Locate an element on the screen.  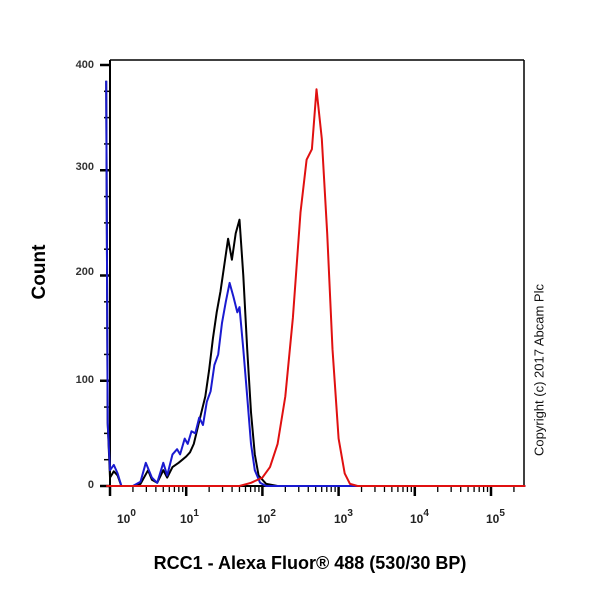
x-tick-label: 10³ is located at coordinates (343, 517).